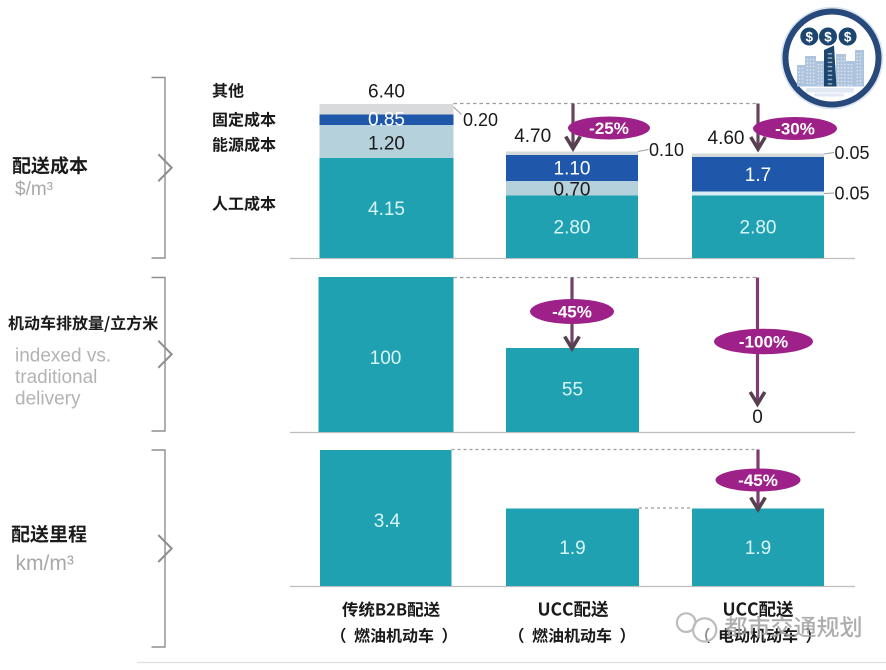 This screenshot has width=886, height=670. What do you see at coordinates (758, 175) in the screenshot?
I see `svg-text: 1.7` at bounding box center [758, 175].